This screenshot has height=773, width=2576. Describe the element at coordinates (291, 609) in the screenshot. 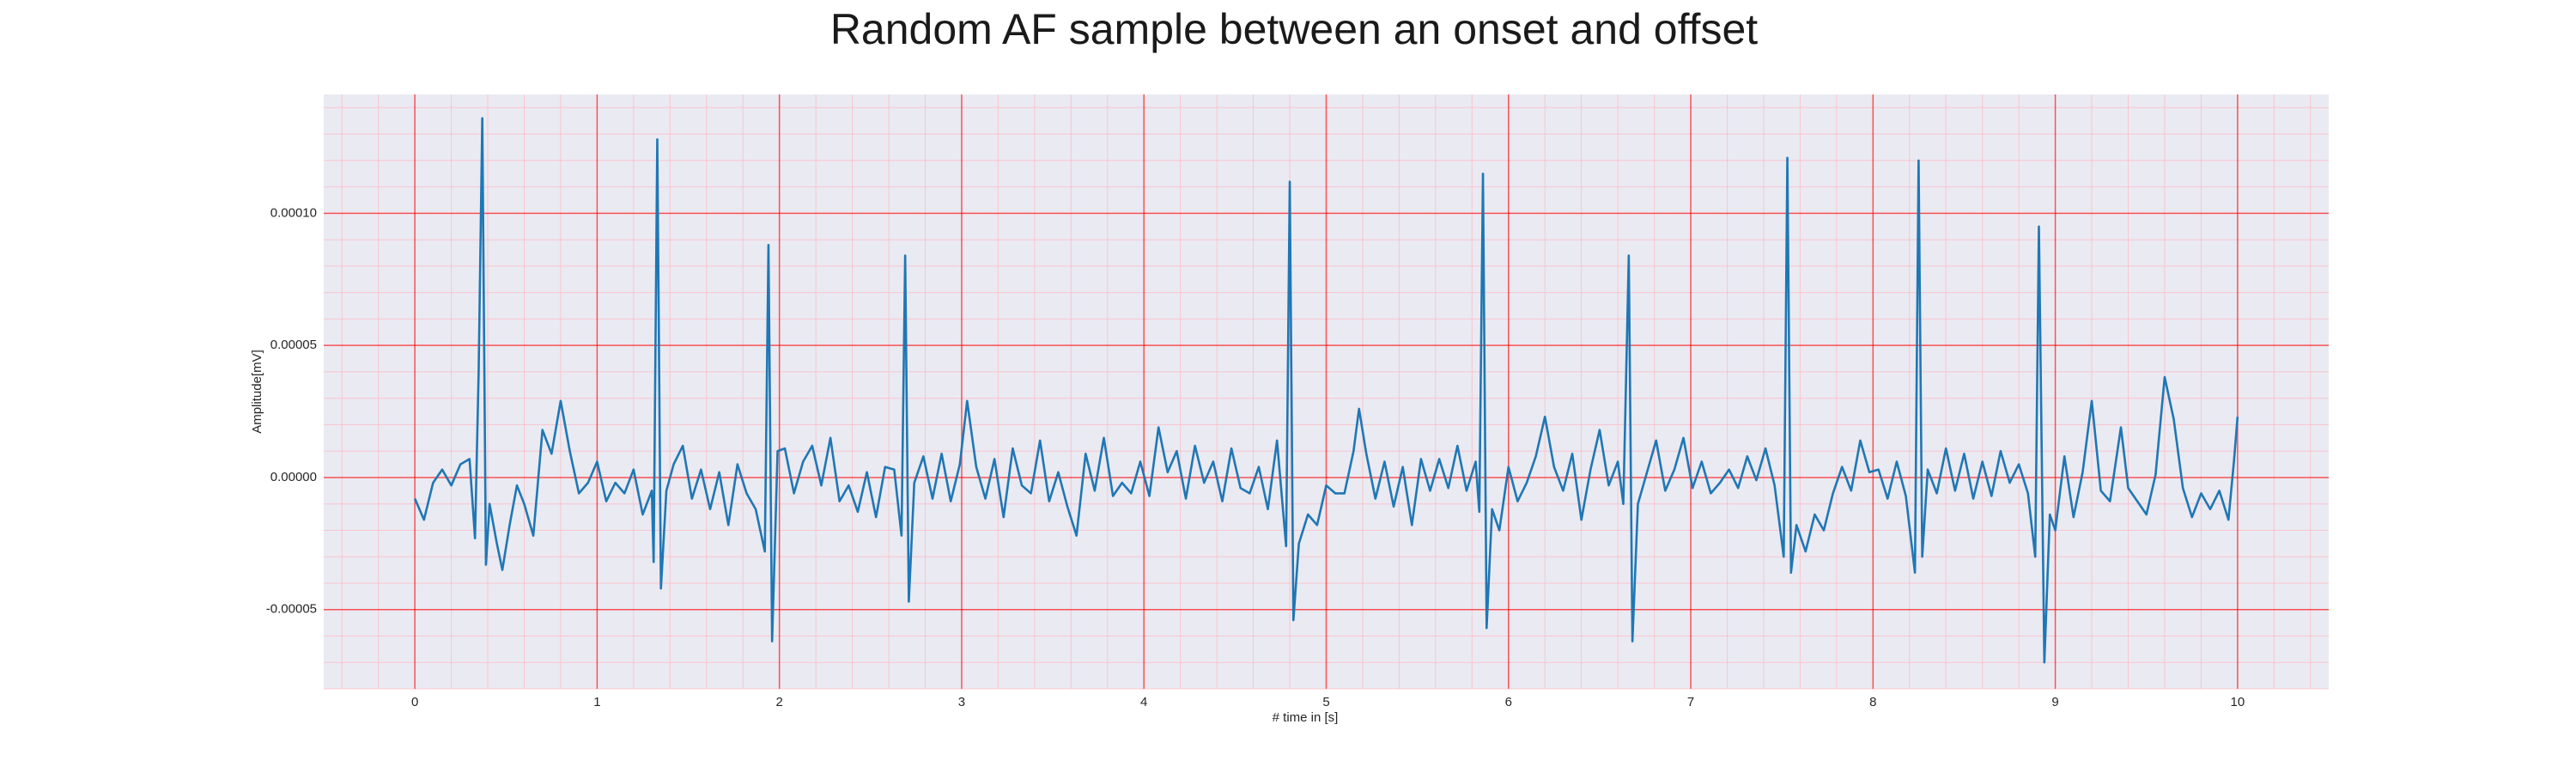

I see `y-tick-label: -0.00005` at that location.